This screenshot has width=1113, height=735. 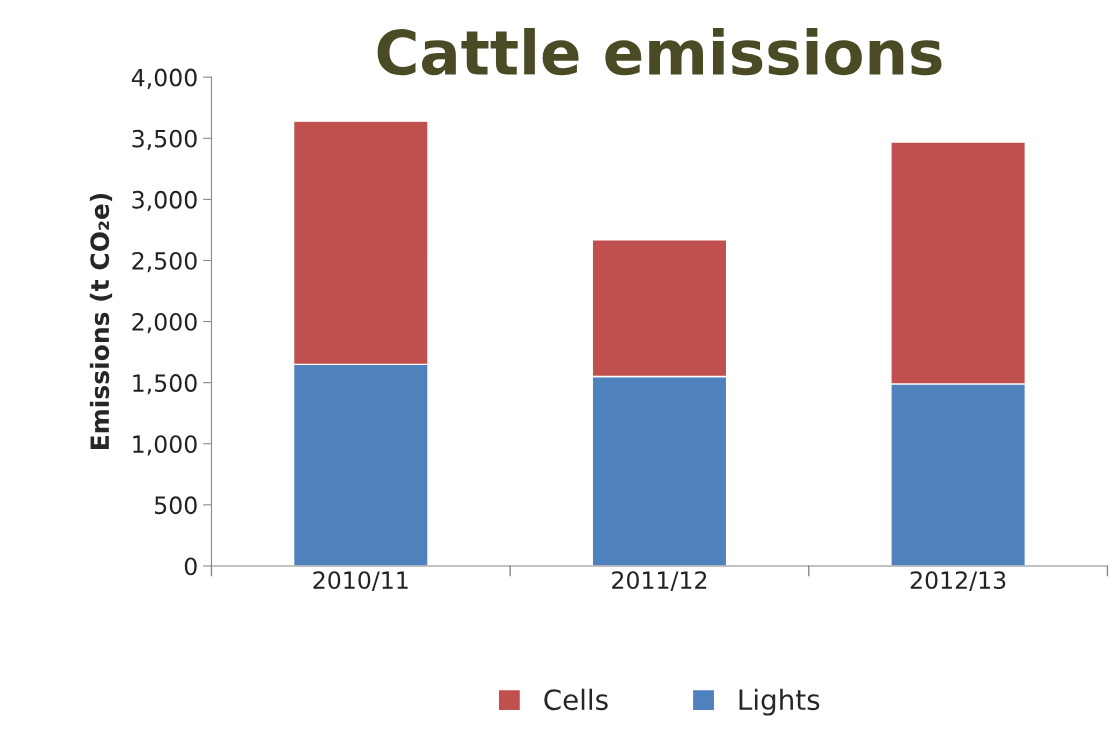 I want to click on y-tick-label: 4,000, so click(x=164, y=78).